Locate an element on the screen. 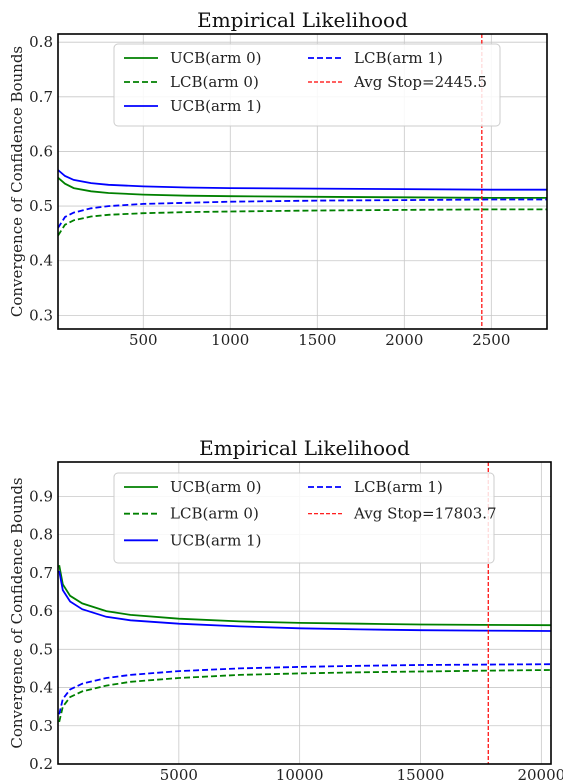 Image resolution: width=563 pixels, height=784 pixels. legend-label: Avg Stop=17803.7 is located at coordinates (425, 514).